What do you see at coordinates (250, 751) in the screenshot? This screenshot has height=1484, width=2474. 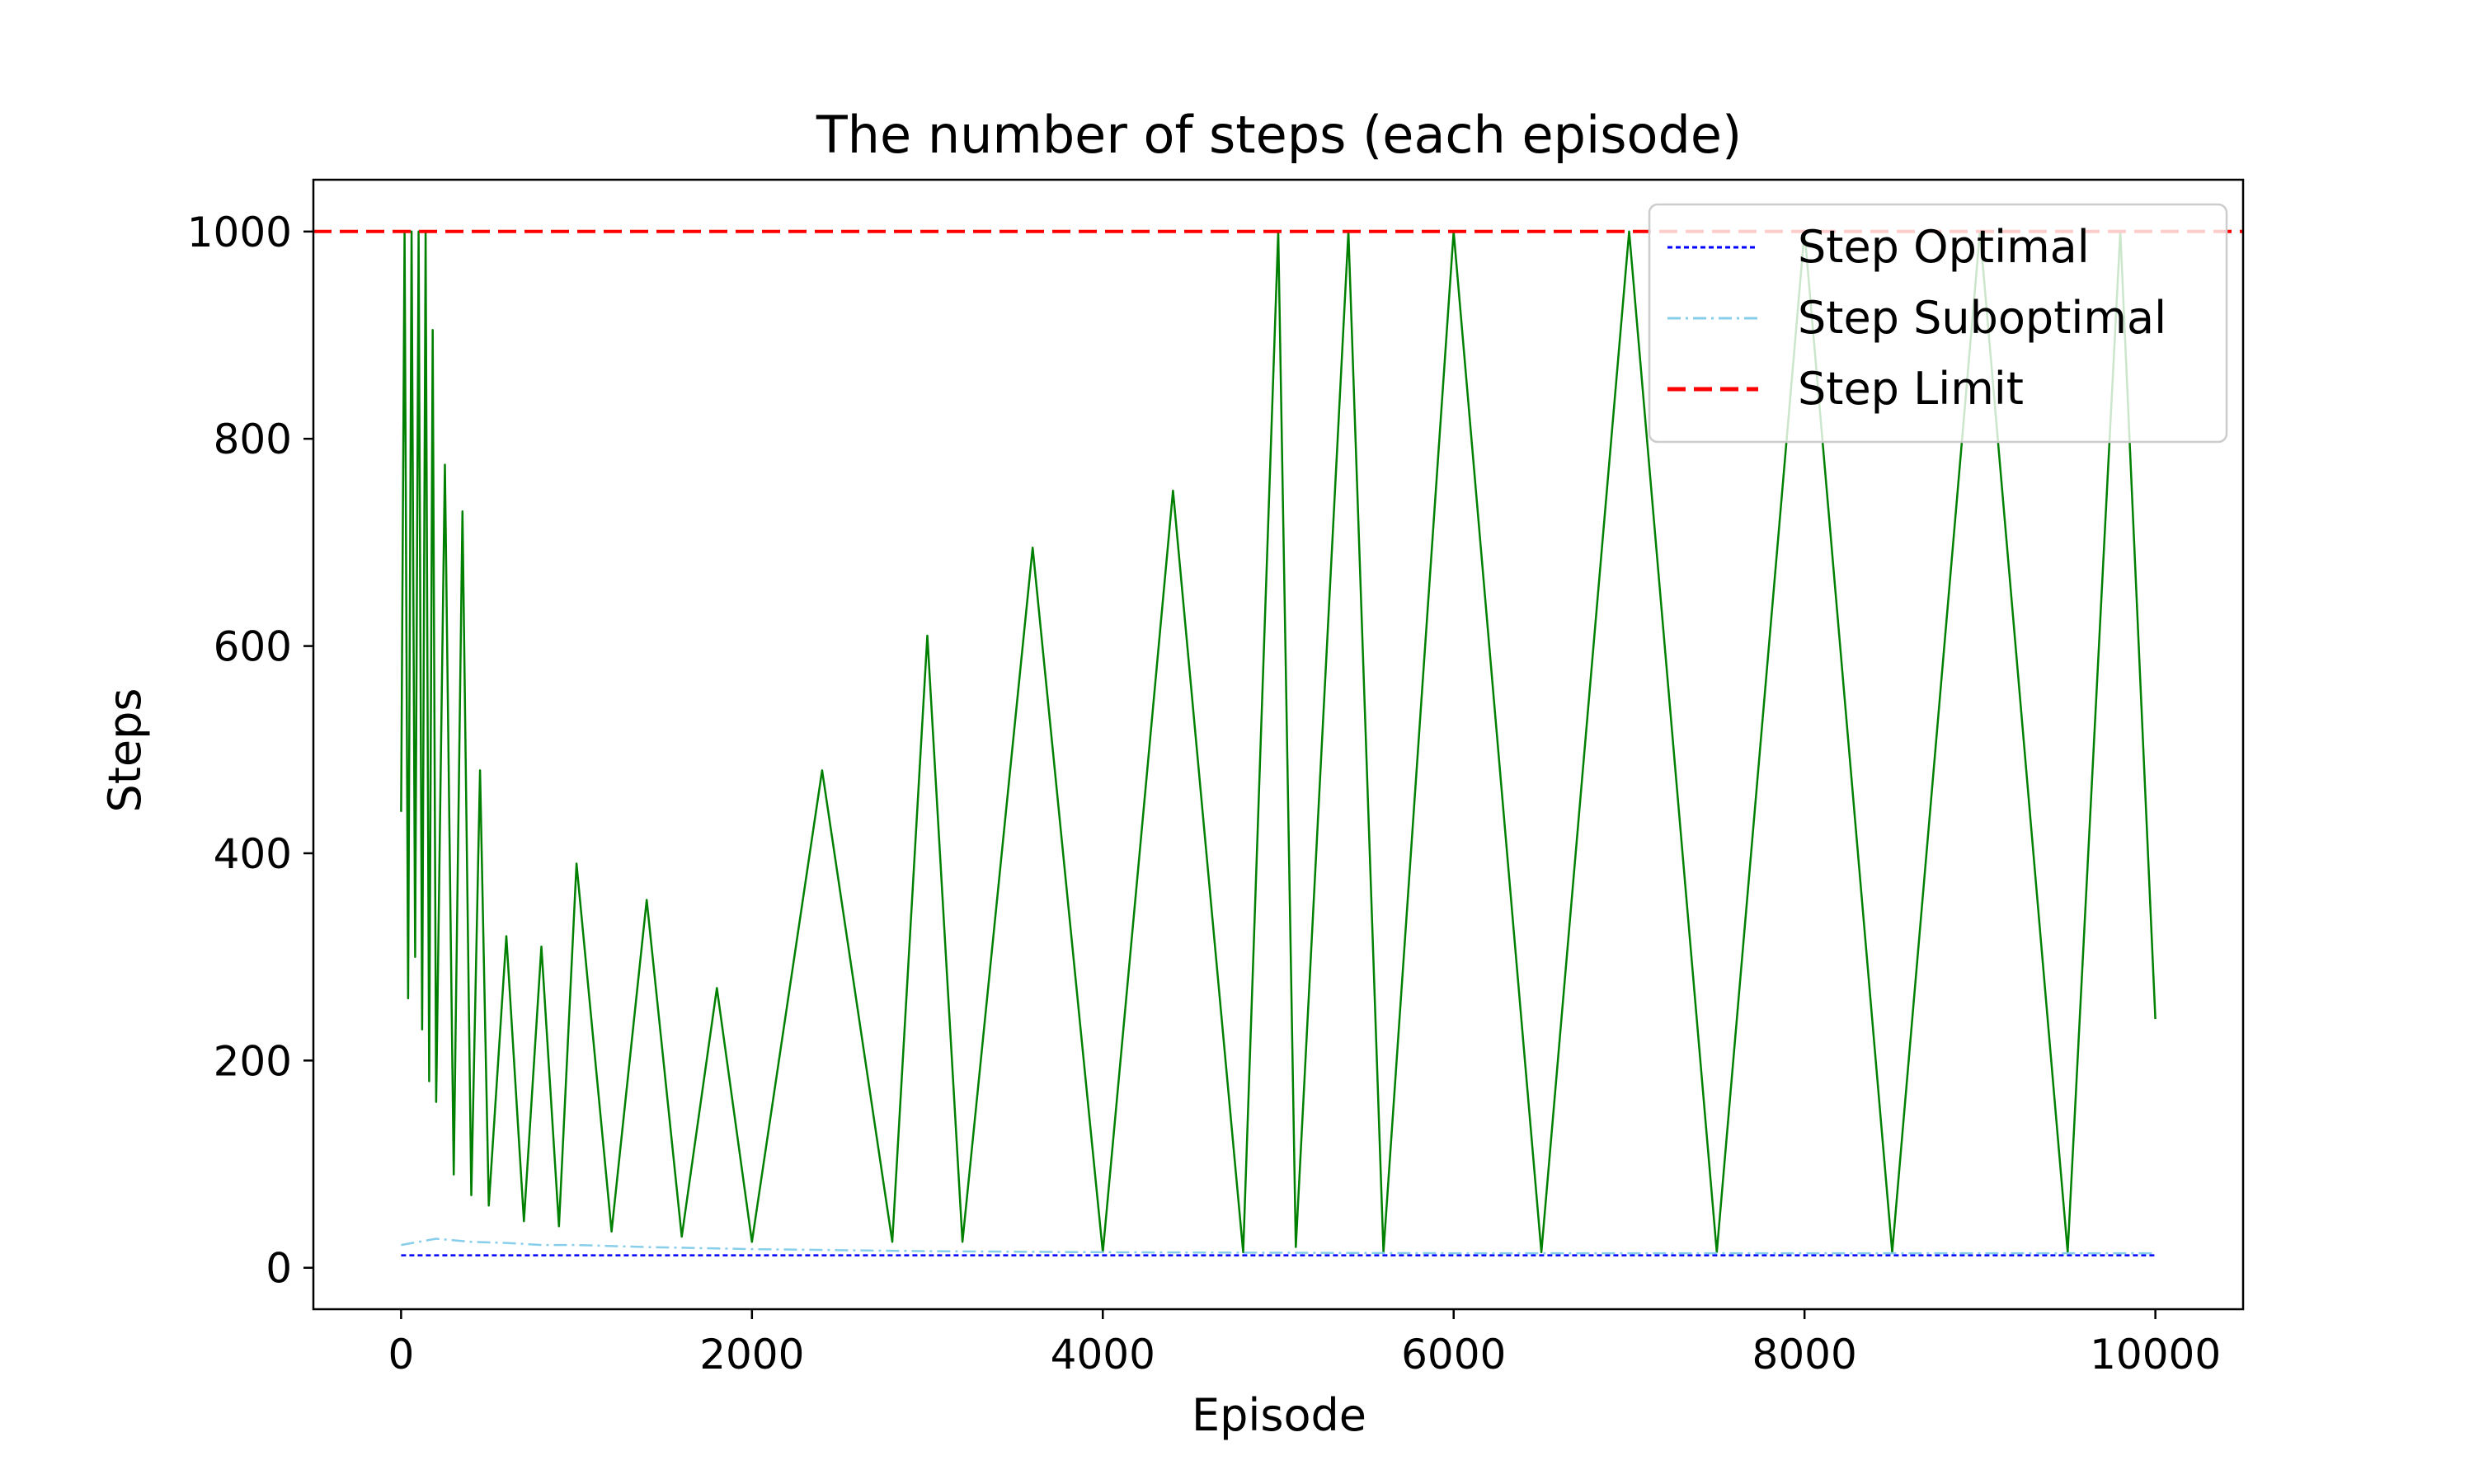 I see `y-axis: 0 200 400 600 800 1000` at bounding box center [250, 751].